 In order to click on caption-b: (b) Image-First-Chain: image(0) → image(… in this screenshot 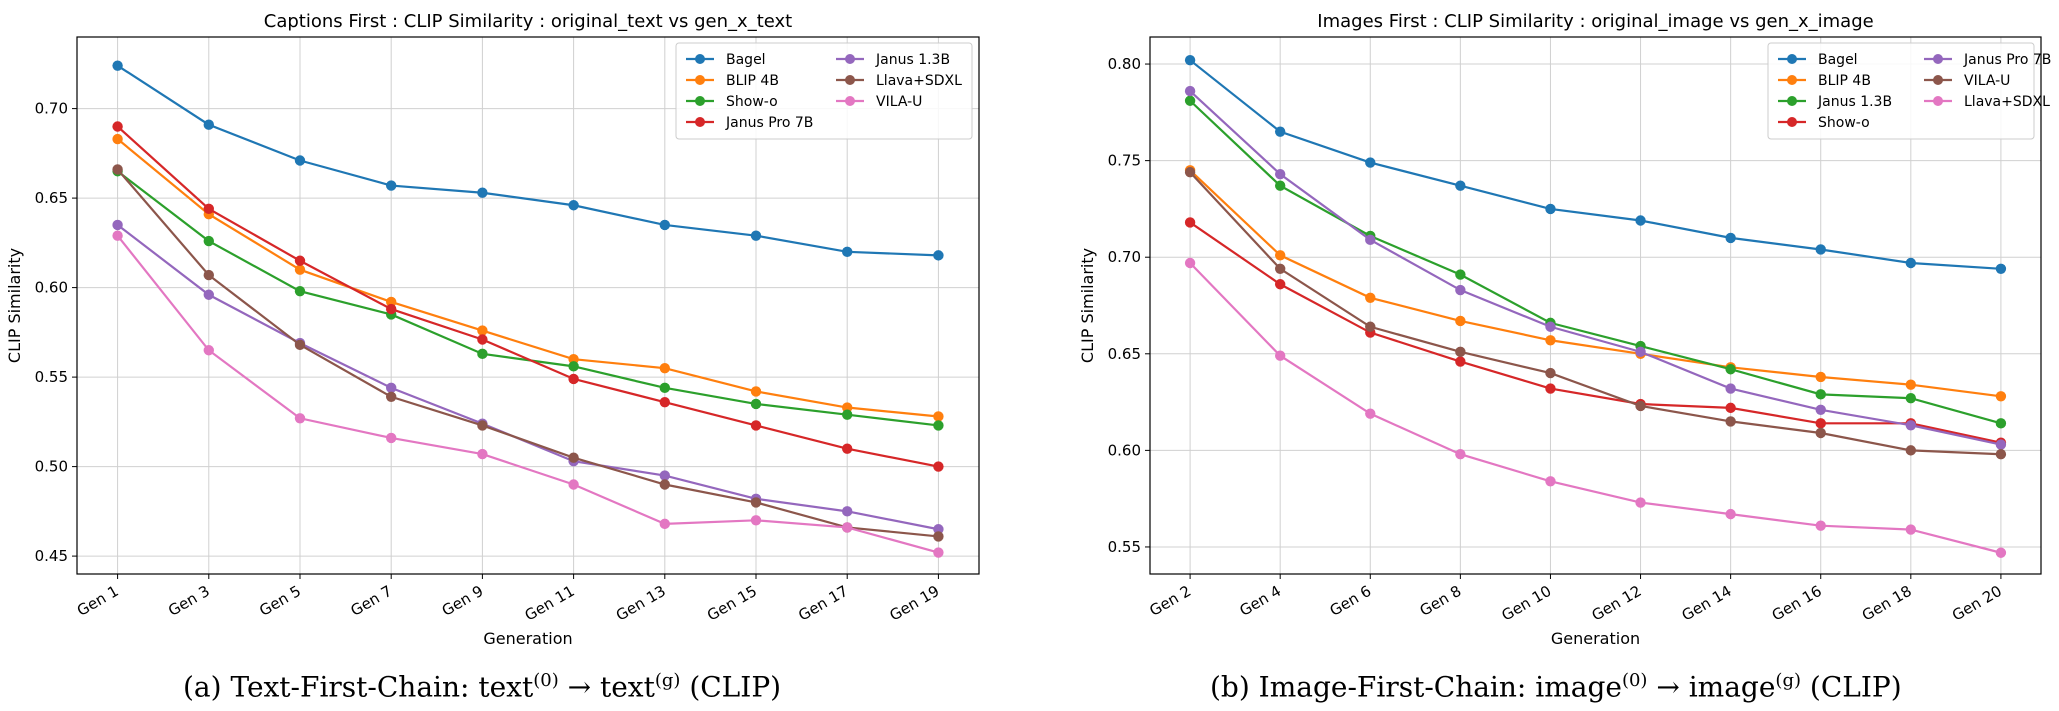, I will do `click(1556, 686)`.